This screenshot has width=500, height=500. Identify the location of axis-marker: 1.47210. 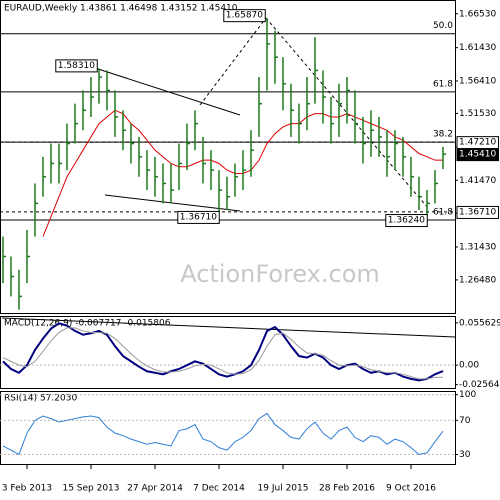
(477, 143).